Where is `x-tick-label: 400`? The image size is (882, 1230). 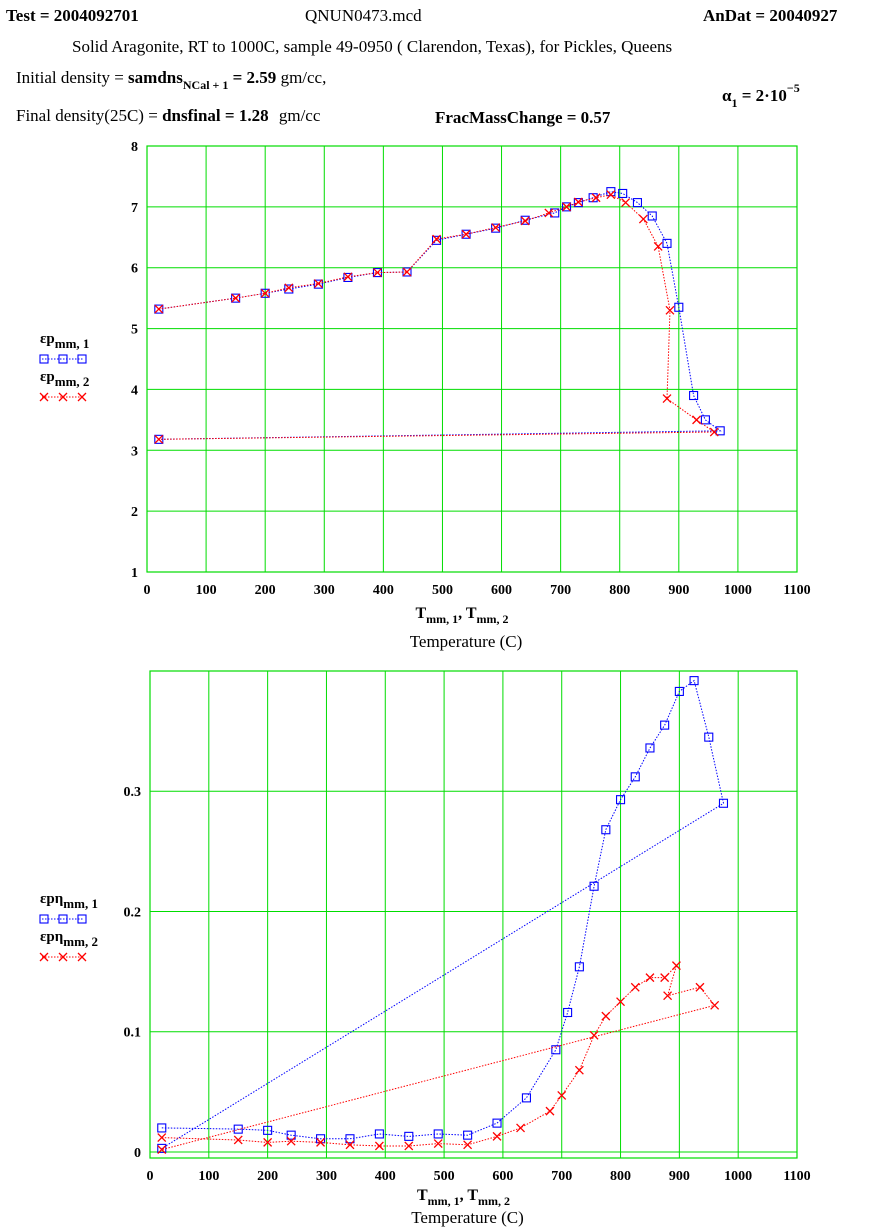
x-tick-label: 400 is located at coordinates (385, 1176).